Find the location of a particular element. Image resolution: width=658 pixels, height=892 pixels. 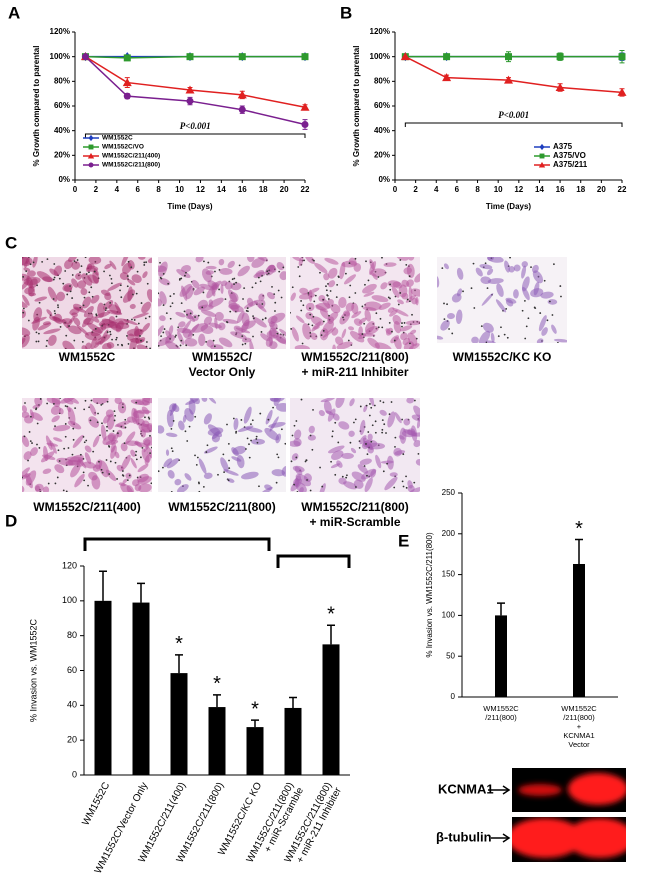

series-line is located at coordinates (195, 82).